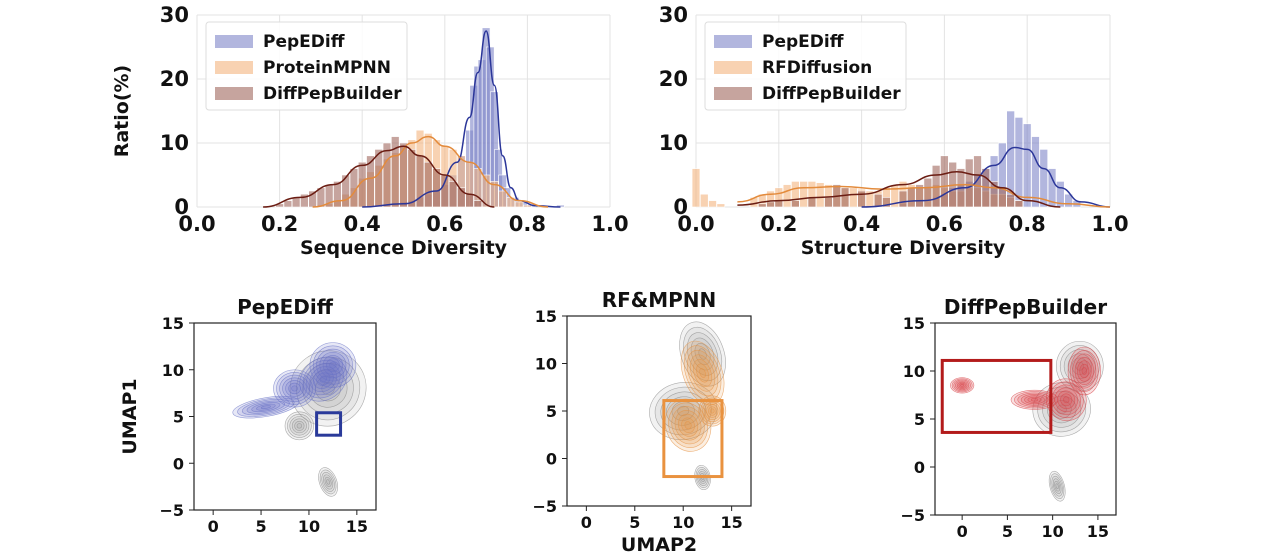  I want to click on x-tick-label: 1.0, so click(609, 224).